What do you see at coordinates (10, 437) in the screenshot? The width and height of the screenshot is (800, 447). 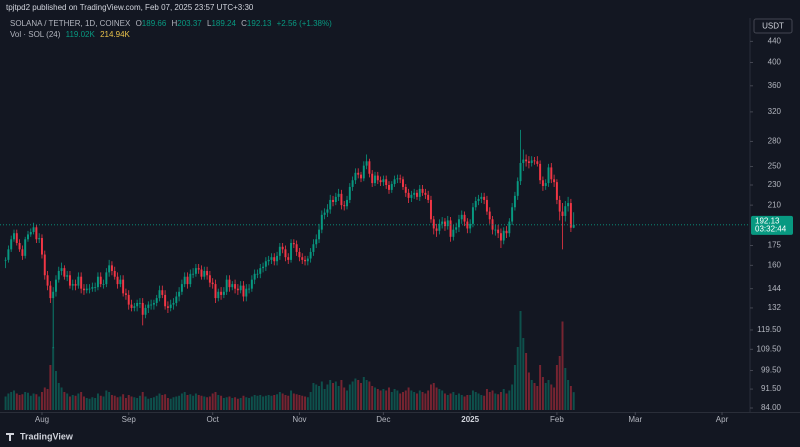 I see `brand-logo` at bounding box center [10, 437].